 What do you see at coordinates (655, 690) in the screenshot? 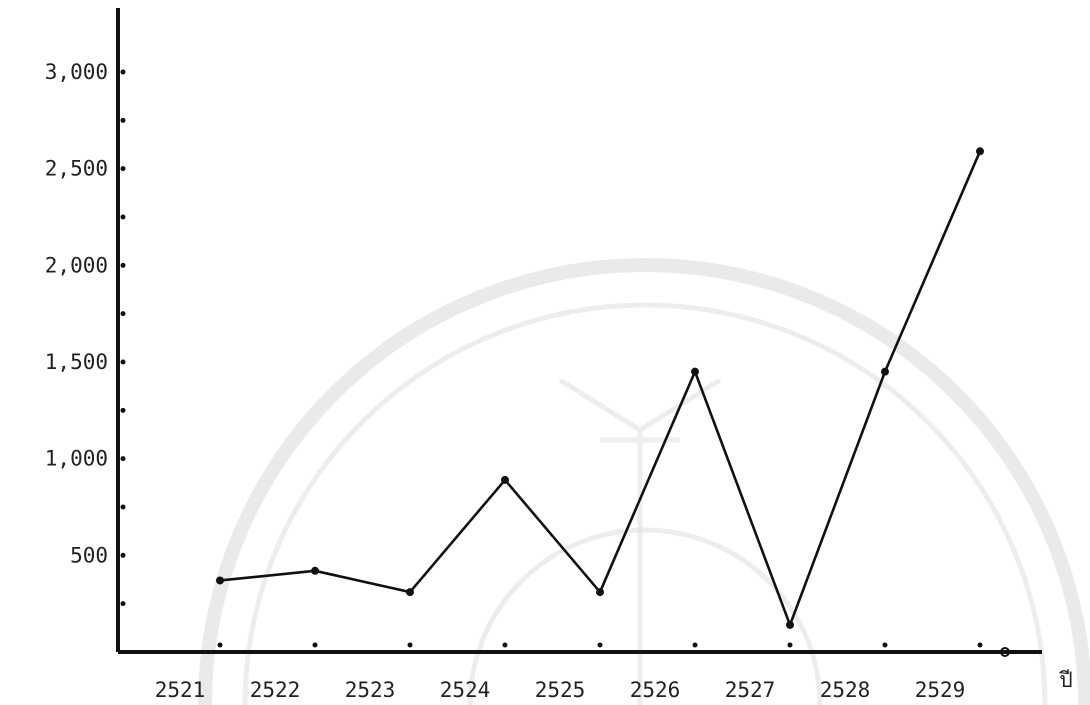
I see `x-tick-label: 2526` at bounding box center [655, 690].